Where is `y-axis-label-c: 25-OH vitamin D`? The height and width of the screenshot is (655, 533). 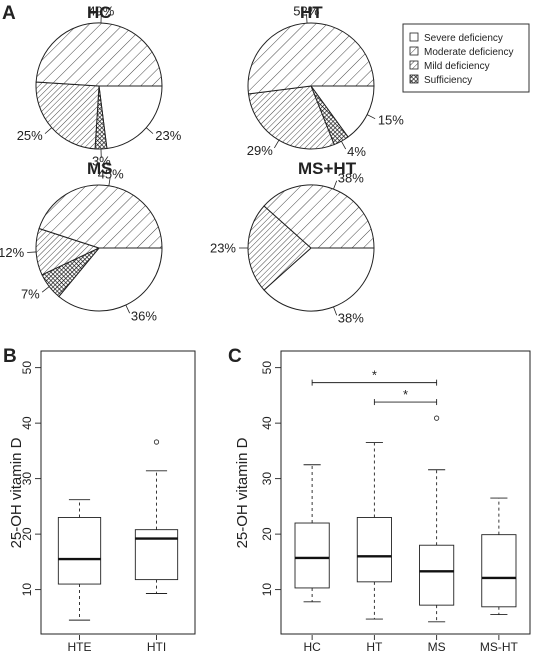 y-axis-label-c: 25-OH vitamin D is located at coordinates (242, 492).